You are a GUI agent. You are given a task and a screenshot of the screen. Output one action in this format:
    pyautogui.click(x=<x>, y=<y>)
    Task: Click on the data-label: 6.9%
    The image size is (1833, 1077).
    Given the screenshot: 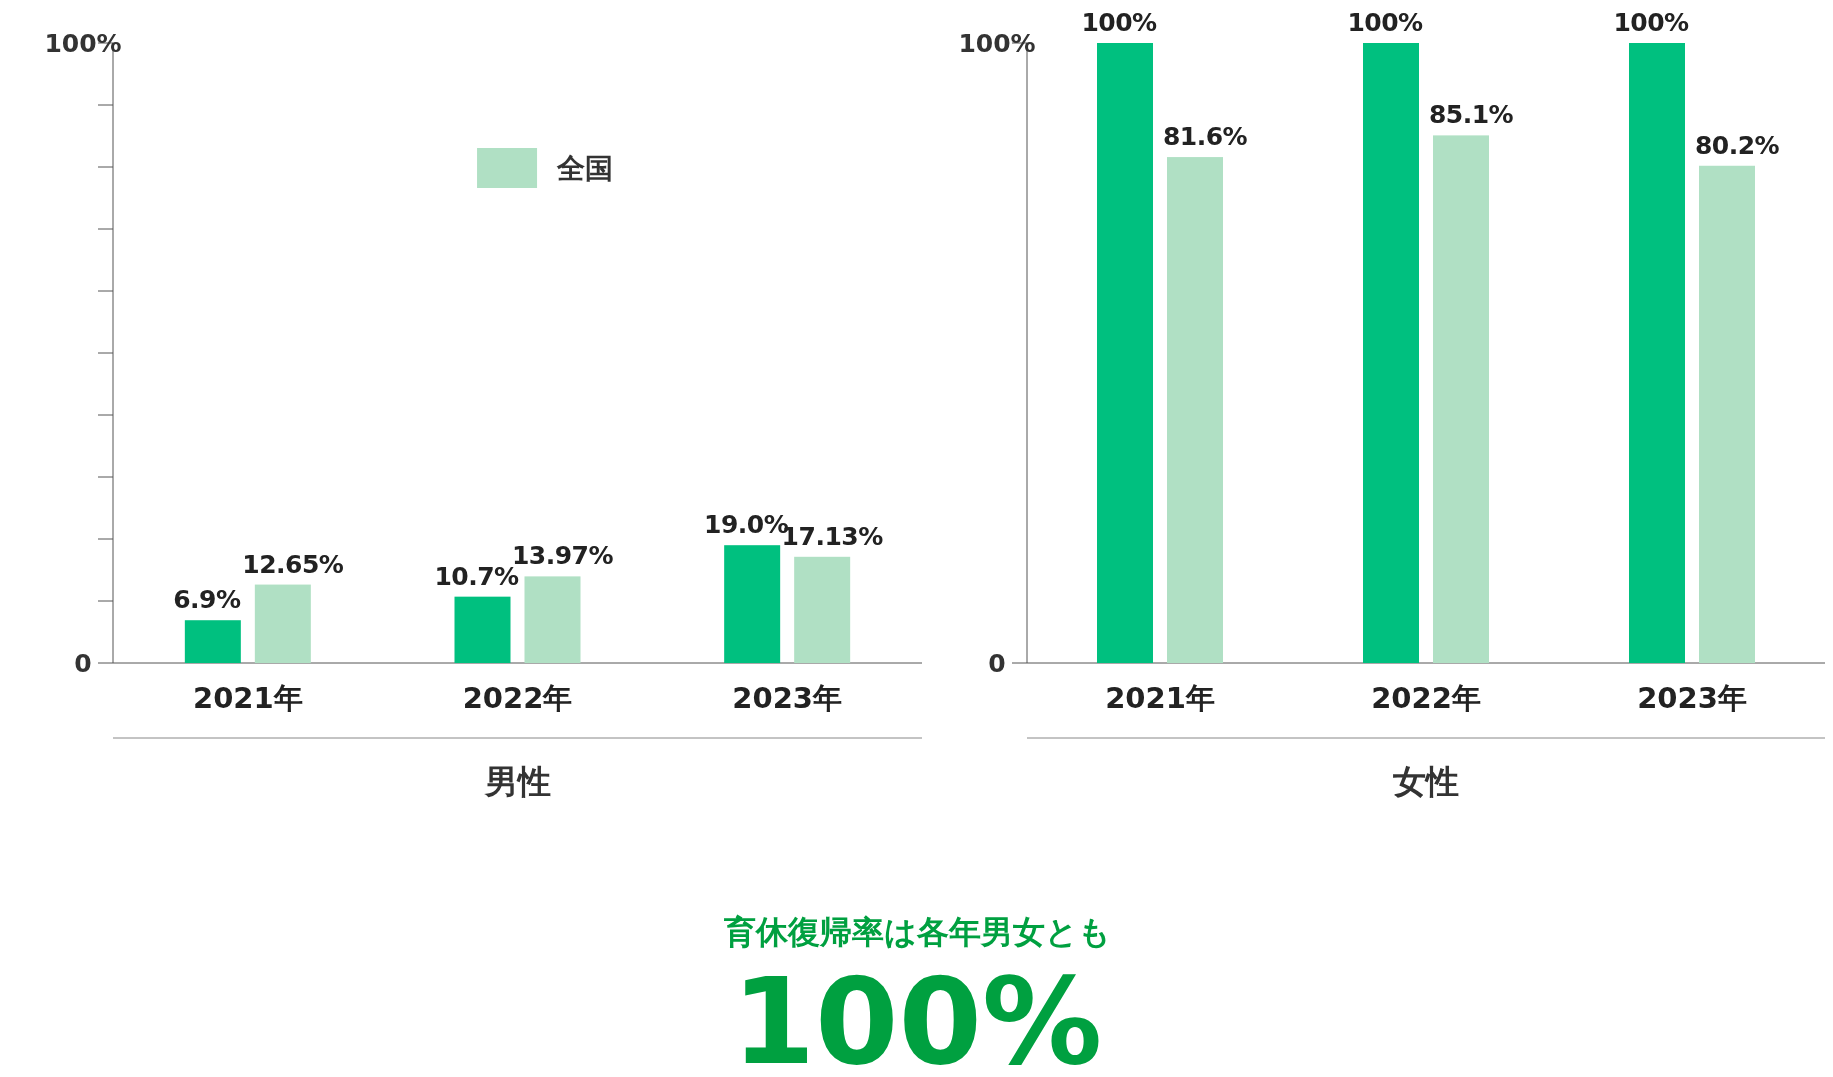 What is the action you would take?
    pyautogui.click(x=207, y=600)
    